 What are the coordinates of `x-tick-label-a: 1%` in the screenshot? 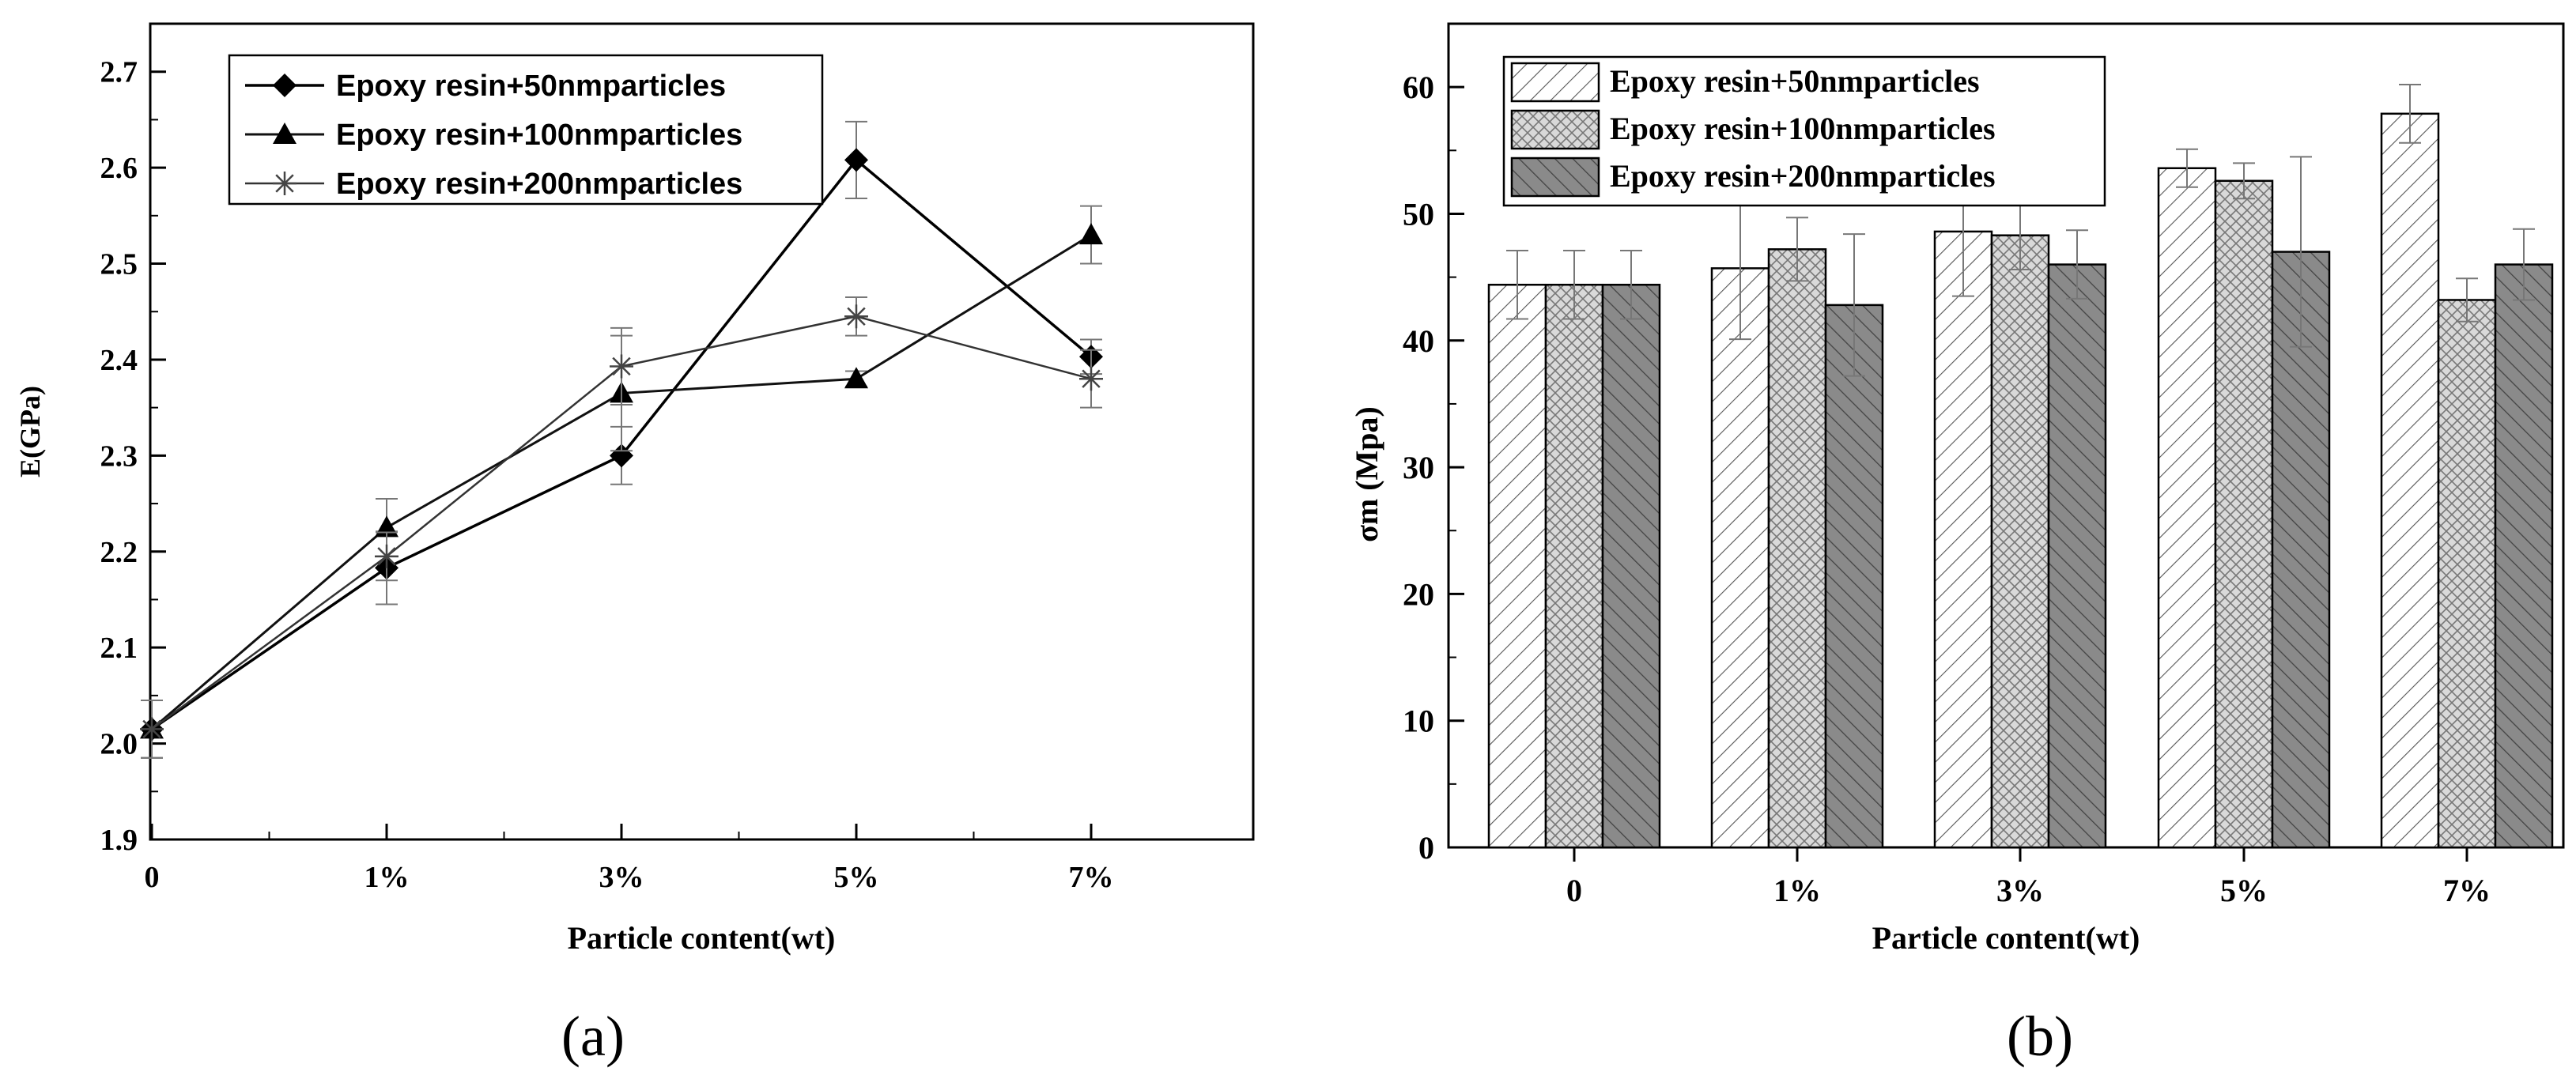 It's located at (387, 877).